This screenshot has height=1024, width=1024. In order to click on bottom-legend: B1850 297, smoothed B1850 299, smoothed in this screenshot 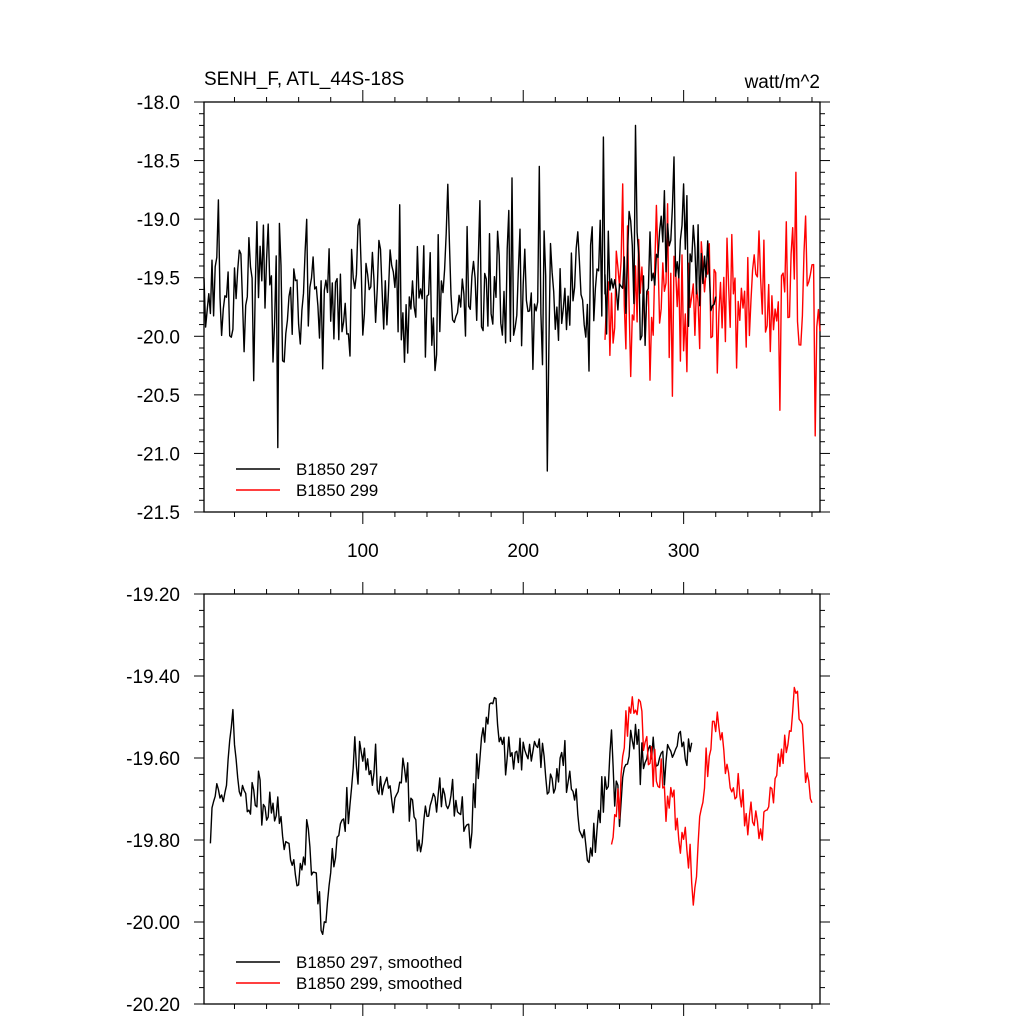, I will do `click(349, 973)`.